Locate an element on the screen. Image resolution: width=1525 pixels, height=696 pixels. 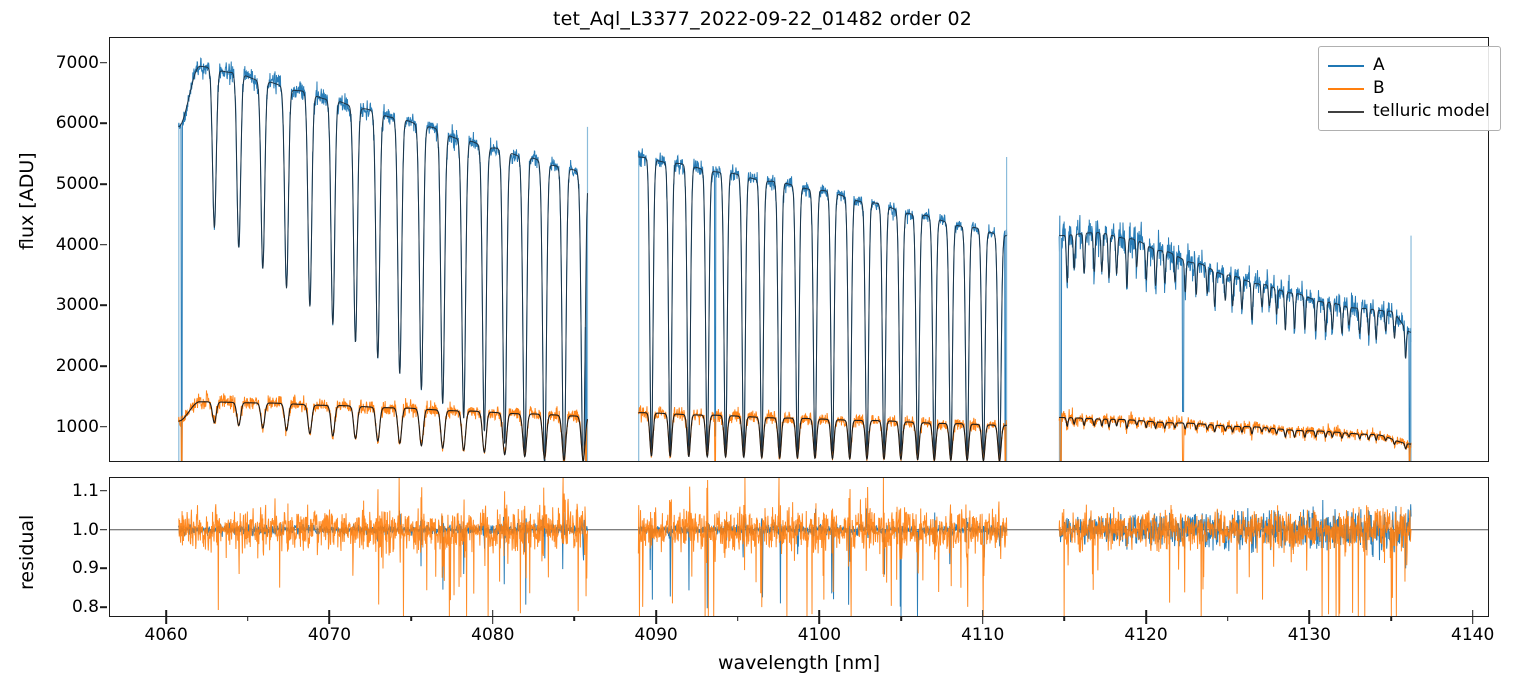
flux-y-tick-labels: 1000 2000 3000 4000 5000 6000 7000 is located at coordinates (53, 249).